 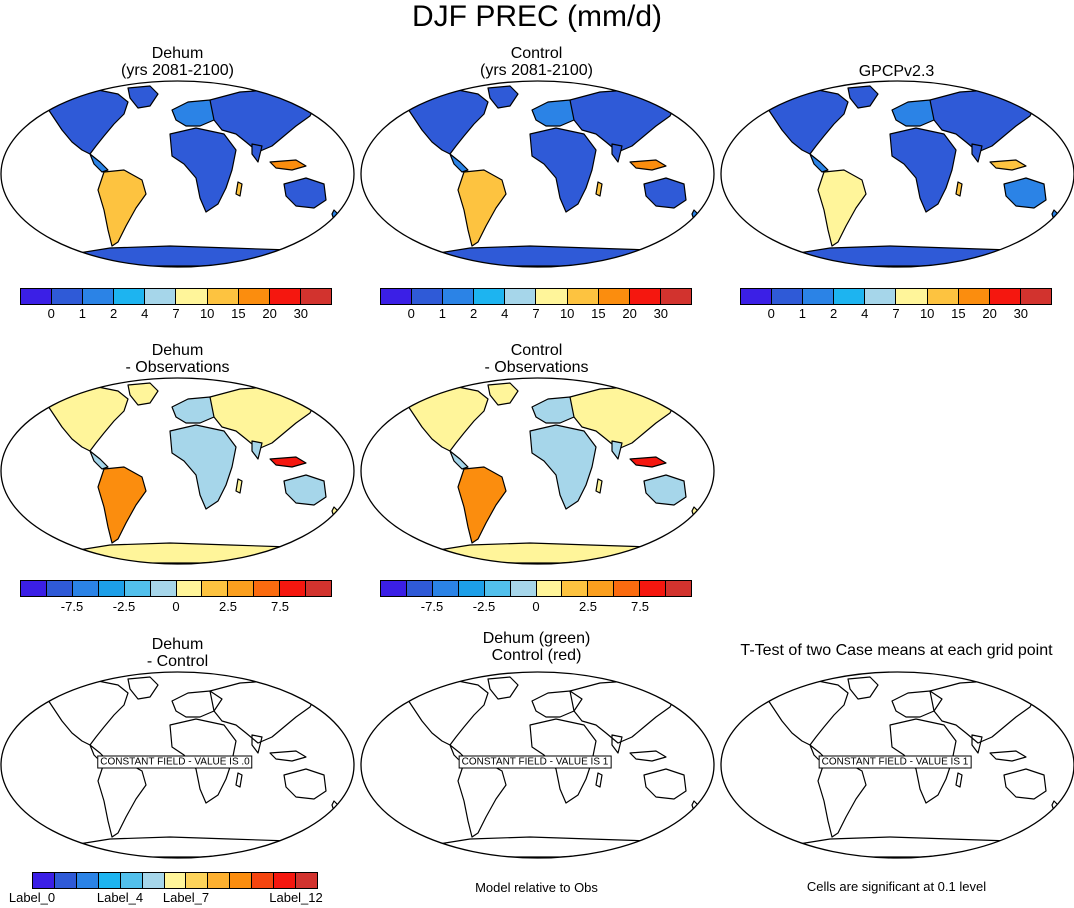 What do you see at coordinates (623, 712) in the screenshot?
I see `land-asia` at bounding box center [623, 712].